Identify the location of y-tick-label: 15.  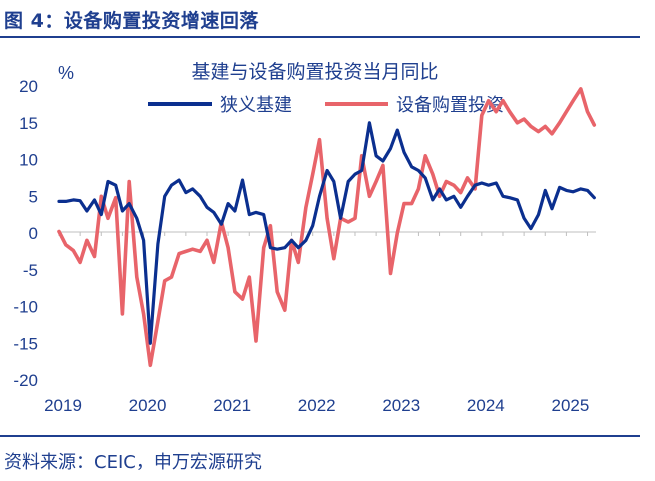
(28, 123).